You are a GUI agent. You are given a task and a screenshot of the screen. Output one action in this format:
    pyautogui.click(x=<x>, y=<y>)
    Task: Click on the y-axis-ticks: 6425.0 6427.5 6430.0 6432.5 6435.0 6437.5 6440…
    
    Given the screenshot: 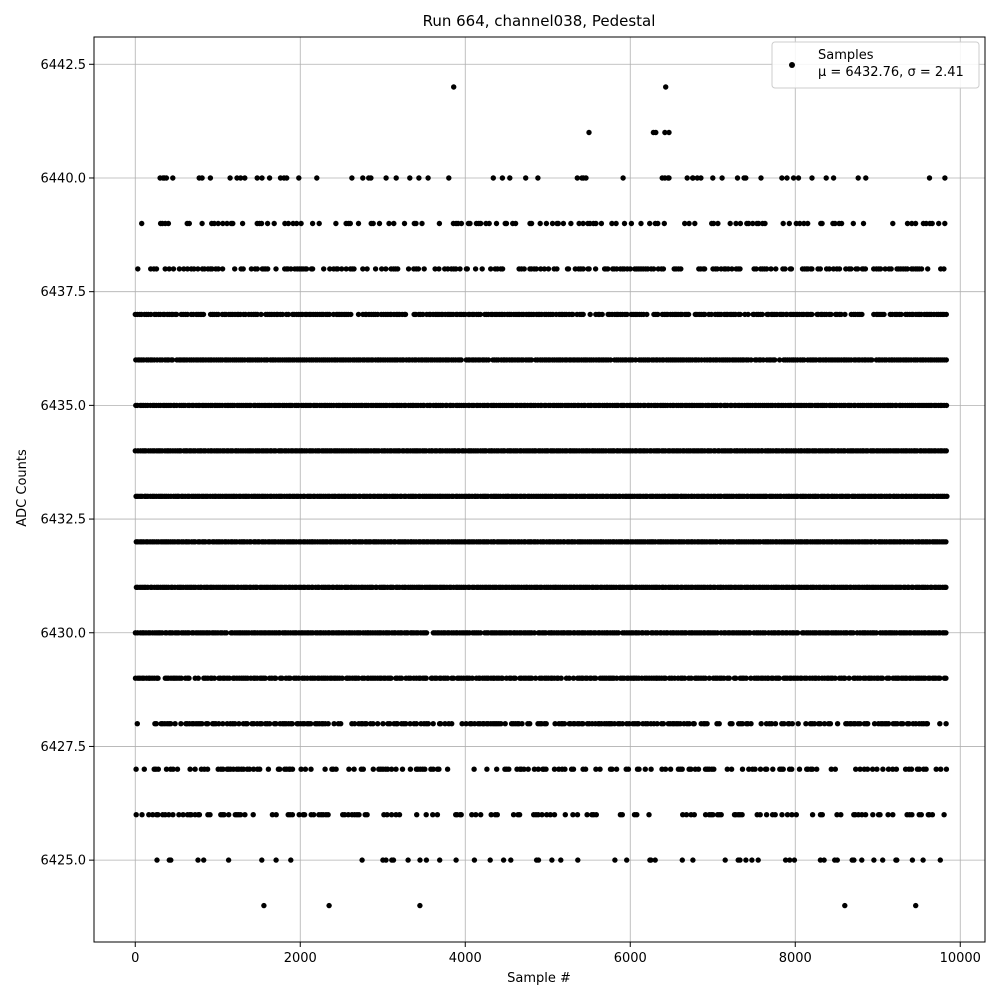 What is the action you would take?
    pyautogui.click(x=67, y=463)
    